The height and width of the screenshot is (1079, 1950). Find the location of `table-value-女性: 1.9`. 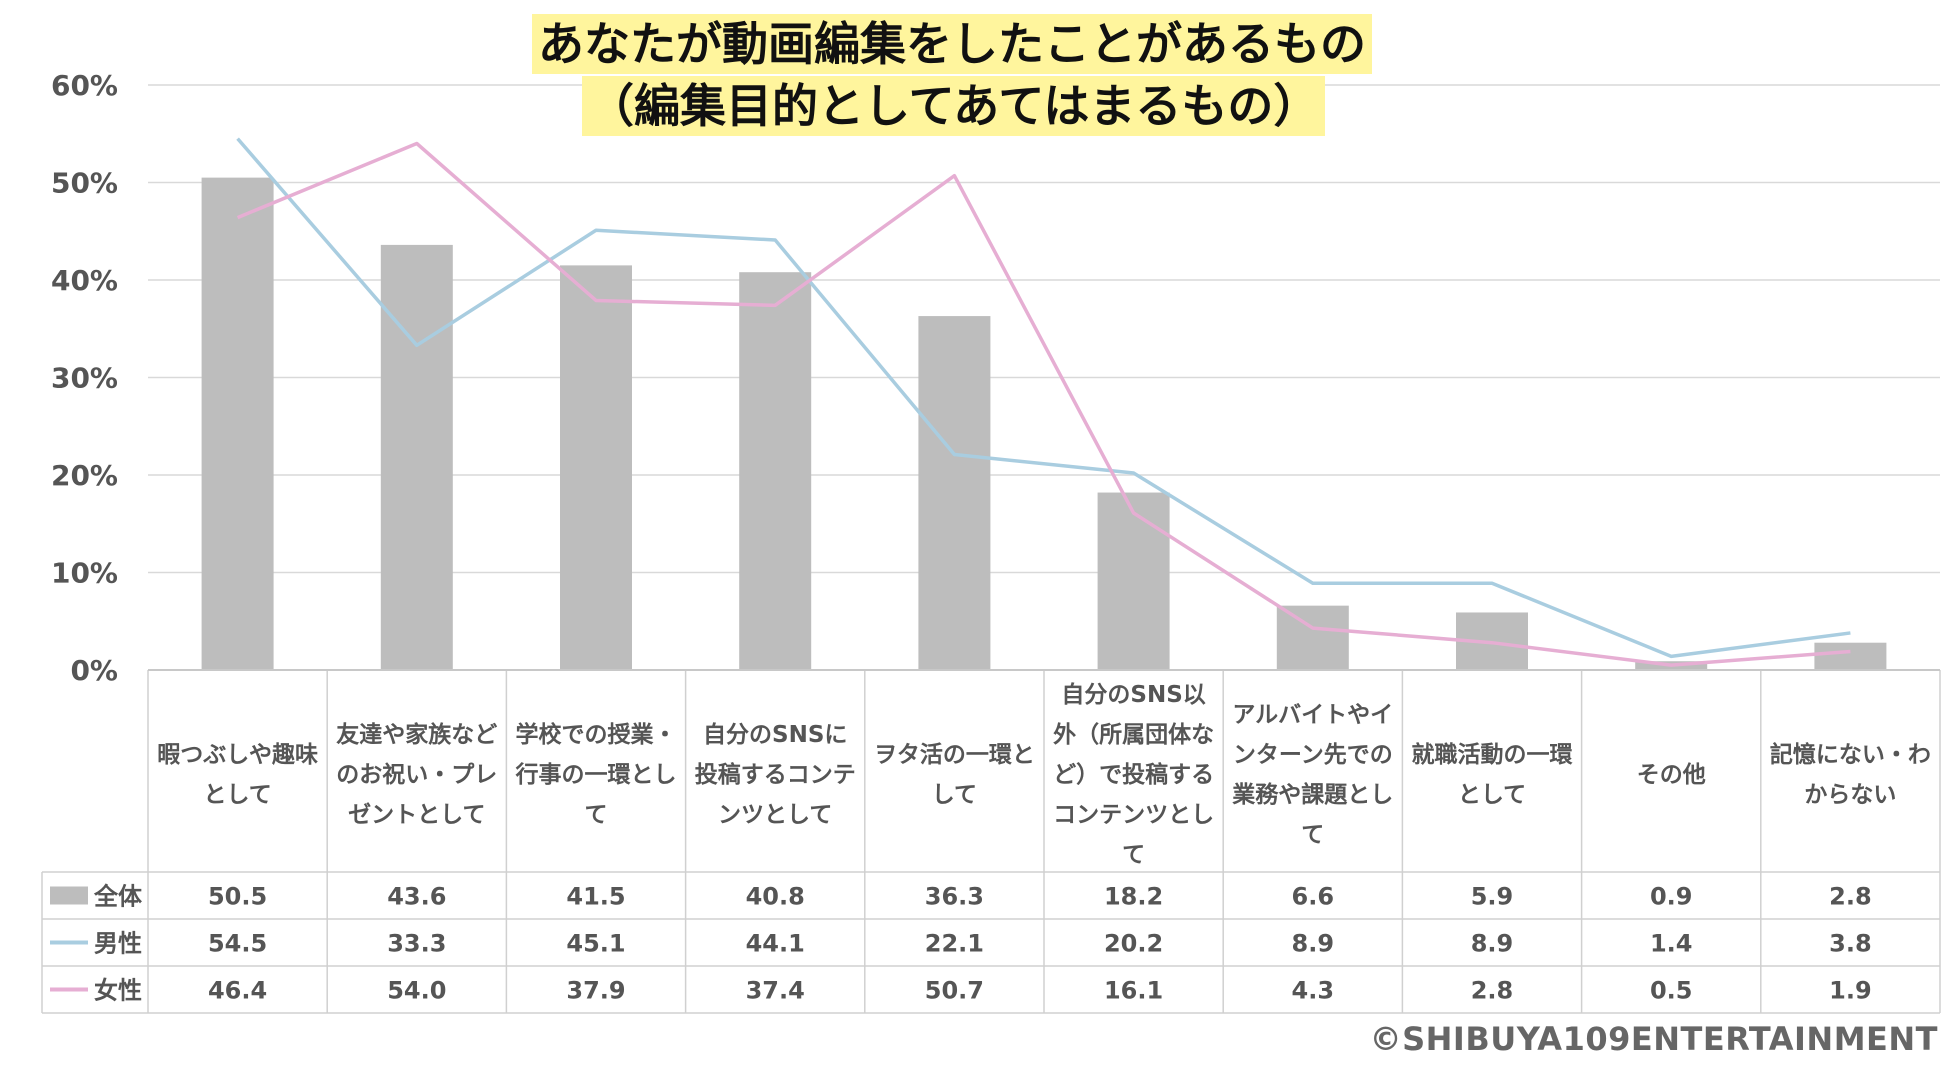

table-value-女性: 1.9 is located at coordinates (1850, 991).